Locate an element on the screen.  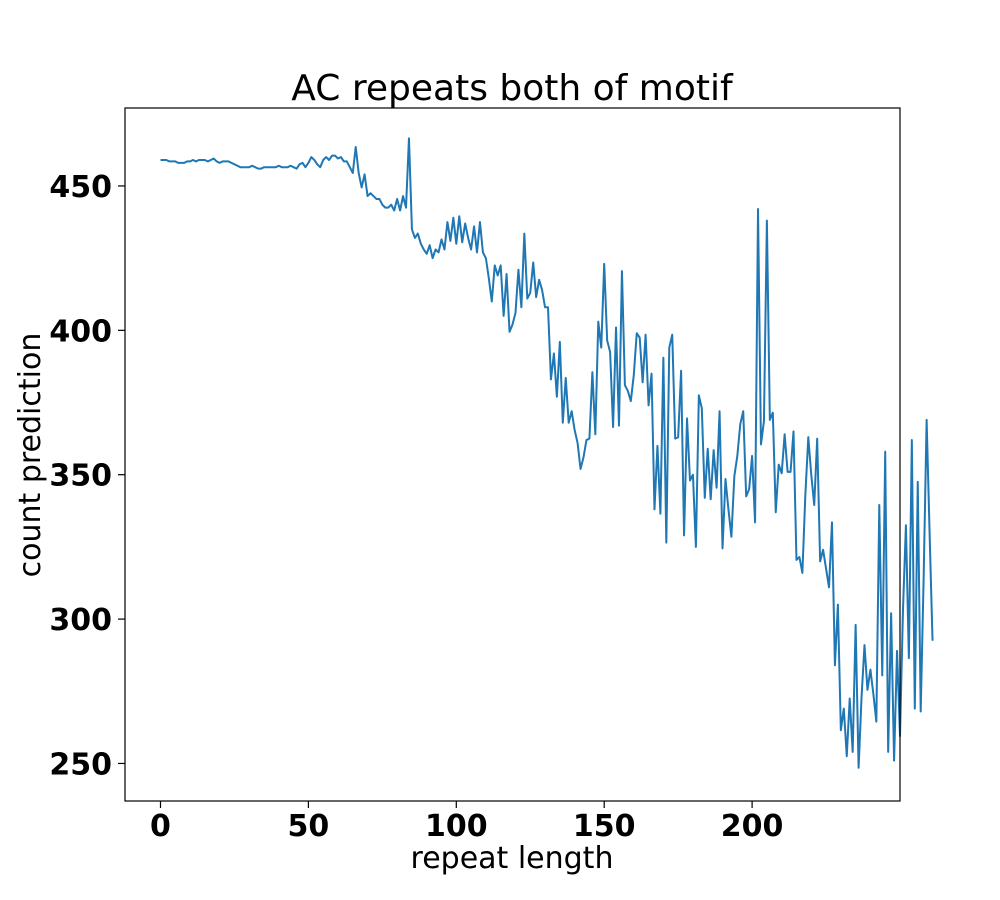
x-tick-label: 150 is located at coordinates (604, 826).